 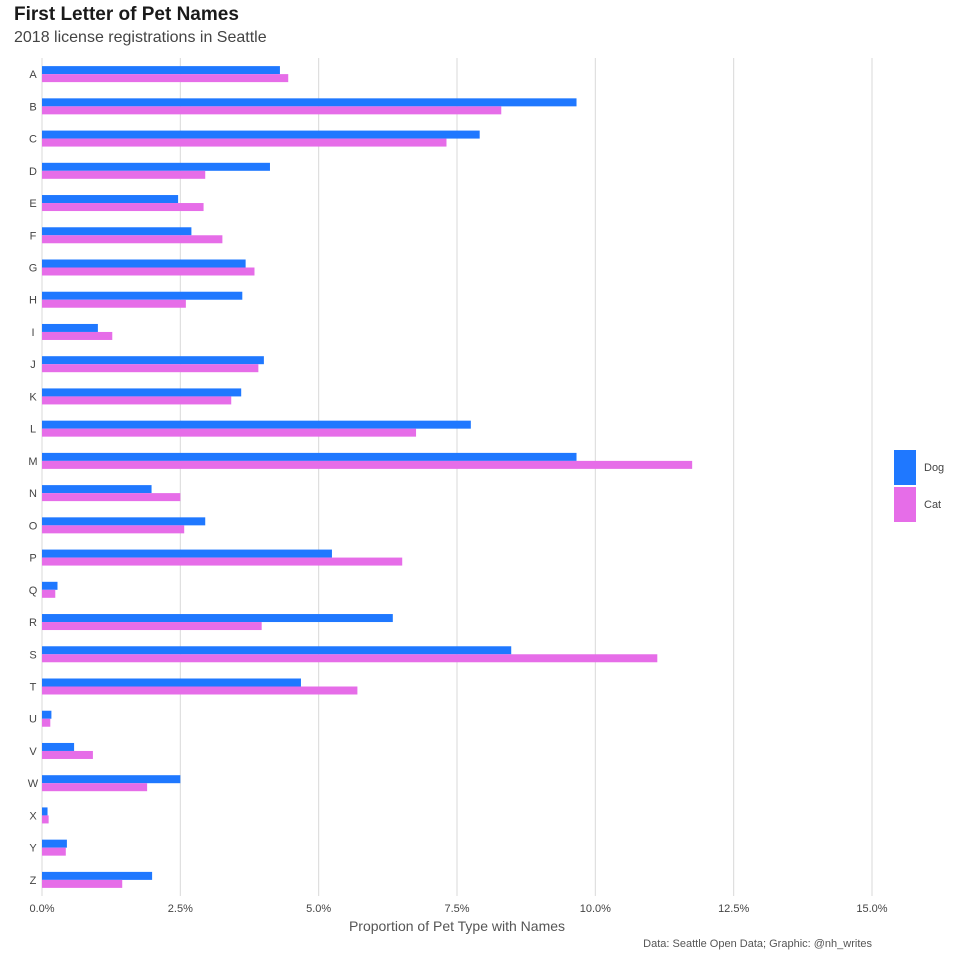 I want to click on bar-dog-n, so click(x=97, y=489).